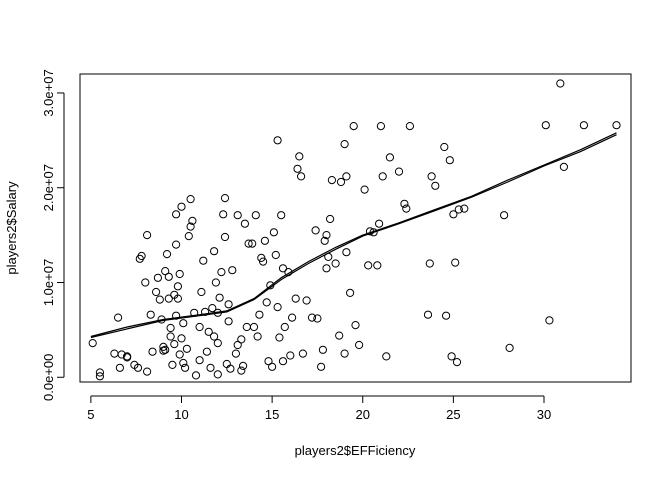 Image resolution: width=672 pixels, height=480 pixels. What do you see at coordinates (48, 187) in the screenshot?
I see `y-tick-label: 2.0e+07` at bounding box center [48, 187].